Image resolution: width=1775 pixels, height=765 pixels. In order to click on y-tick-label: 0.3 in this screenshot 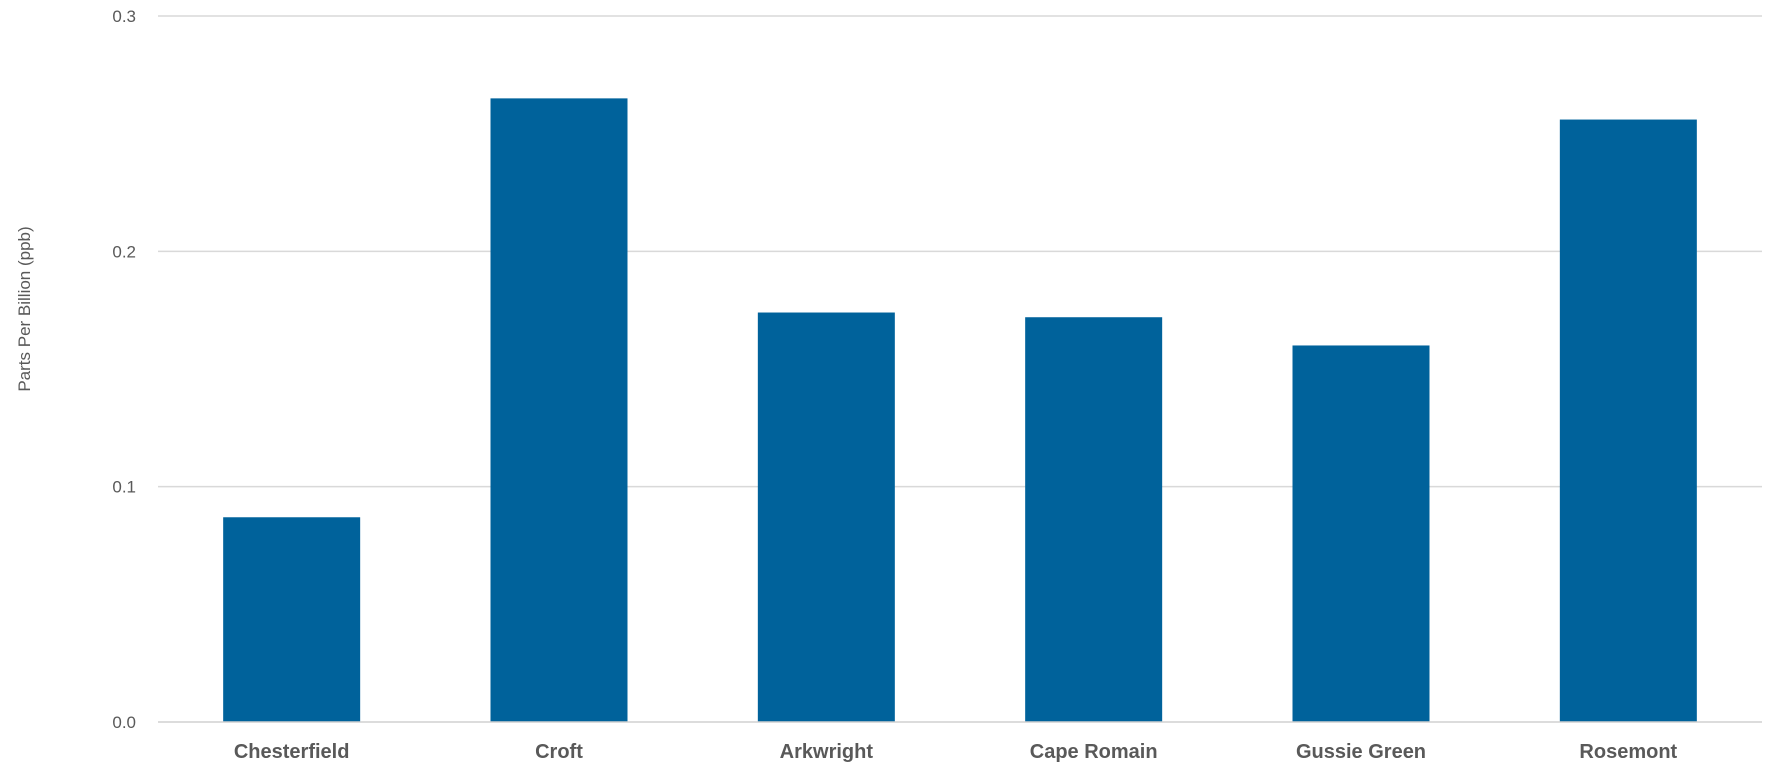, I will do `click(124, 16)`.